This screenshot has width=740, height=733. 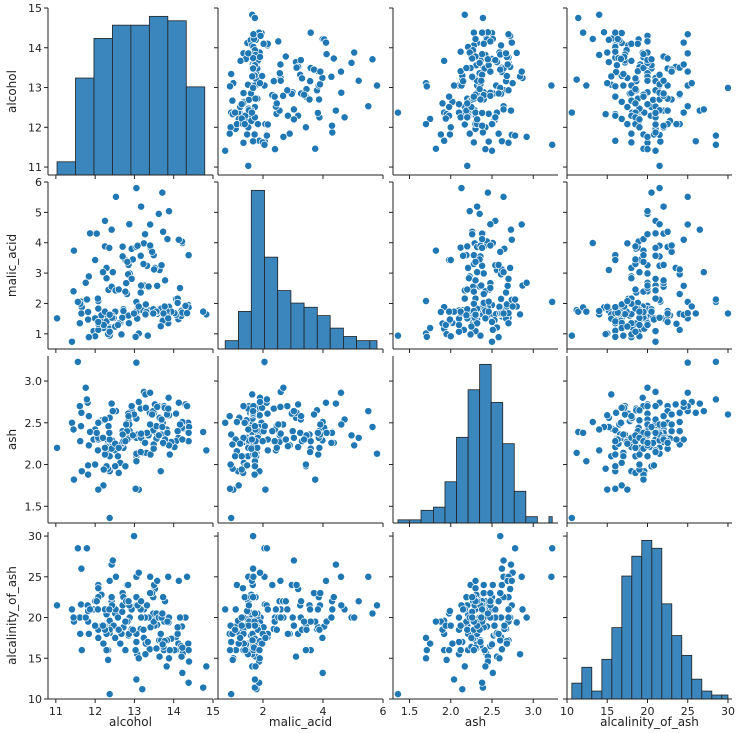 What do you see at coordinates (410, 711) in the screenshot?
I see `x-tick-label-ash: 1.5` at bounding box center [410, 711].